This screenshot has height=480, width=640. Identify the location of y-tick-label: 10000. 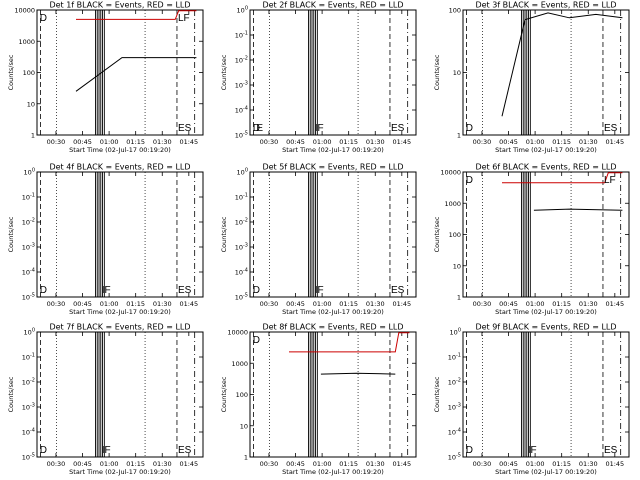
(24, 11).